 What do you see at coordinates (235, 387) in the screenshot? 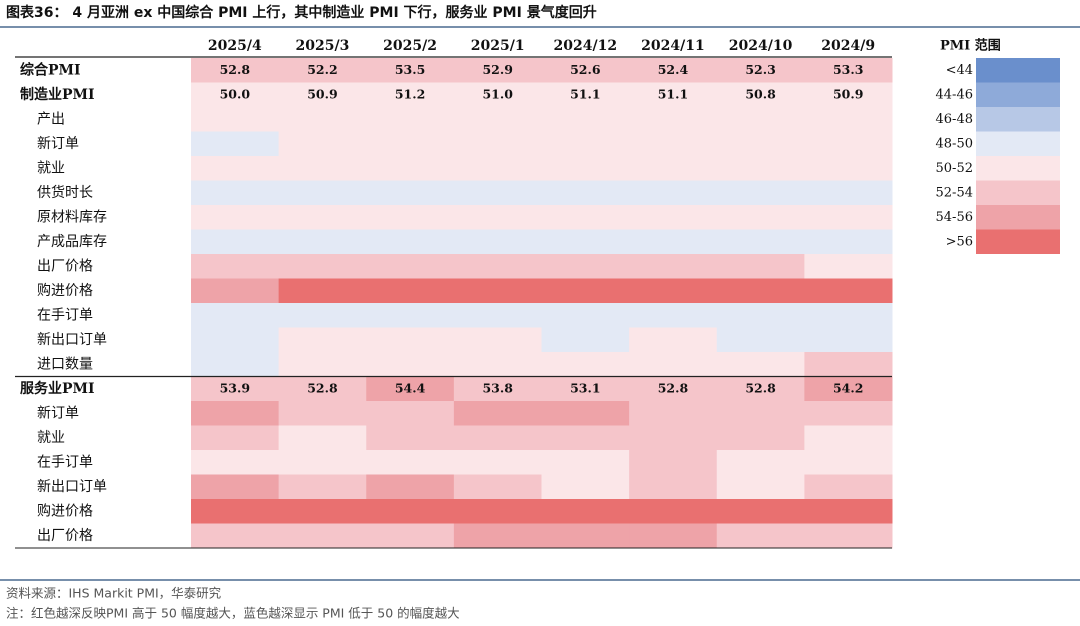
I see `cell-value: 53.9` at bounding box center [235, 387].